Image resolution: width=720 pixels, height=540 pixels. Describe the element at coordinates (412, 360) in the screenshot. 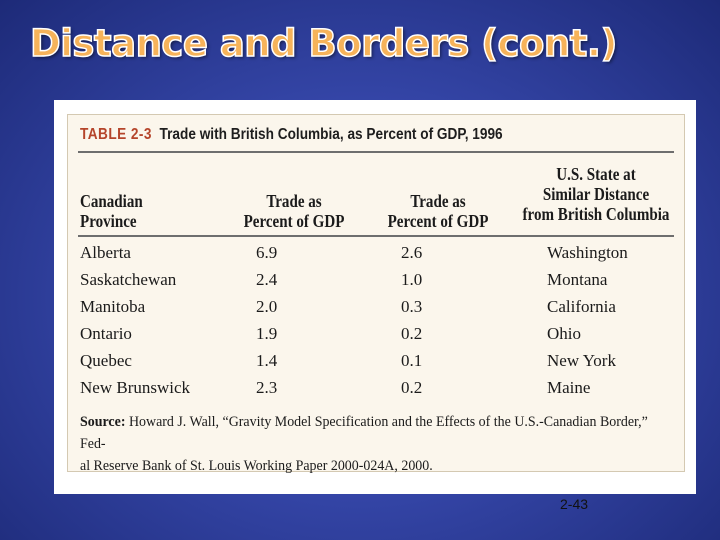

I see `trade-us-cell: 0.1` at that location.